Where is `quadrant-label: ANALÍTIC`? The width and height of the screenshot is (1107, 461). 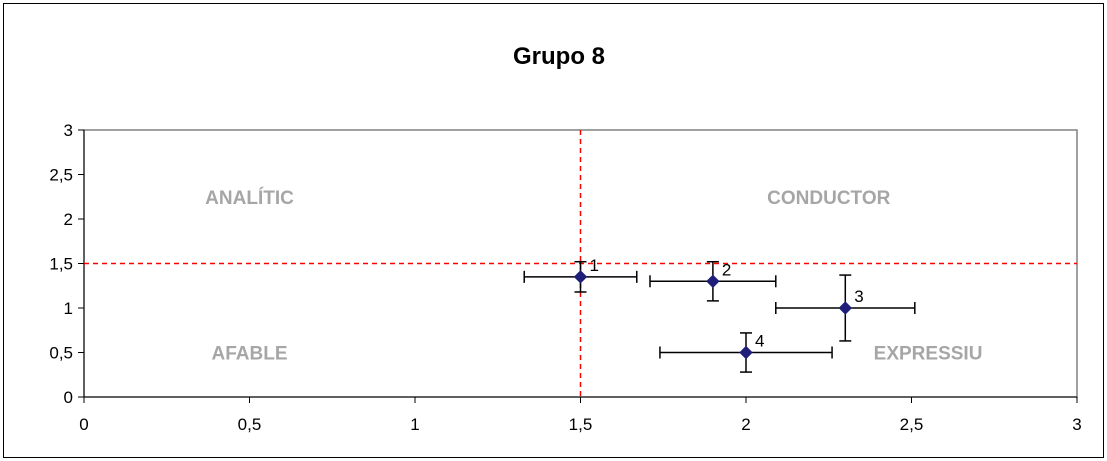 quadrant-label: ANALÍTIC is located at coordinates (249, 198).